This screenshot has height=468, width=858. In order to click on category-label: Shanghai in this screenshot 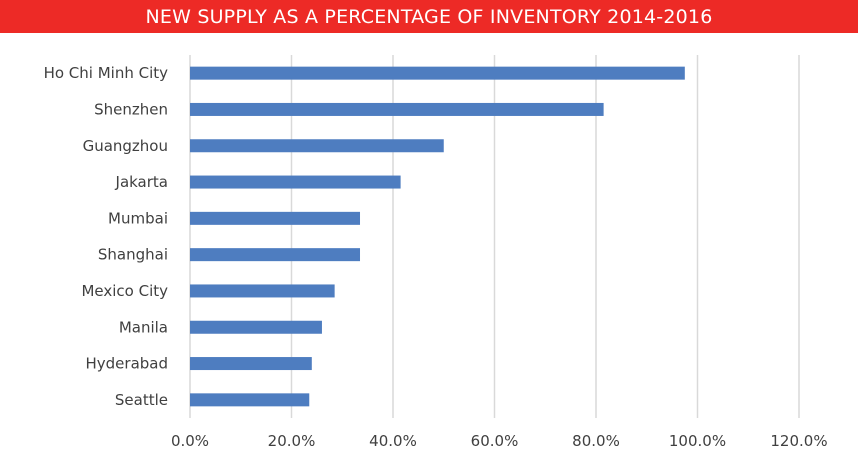, I will do `click(133, 255)`.